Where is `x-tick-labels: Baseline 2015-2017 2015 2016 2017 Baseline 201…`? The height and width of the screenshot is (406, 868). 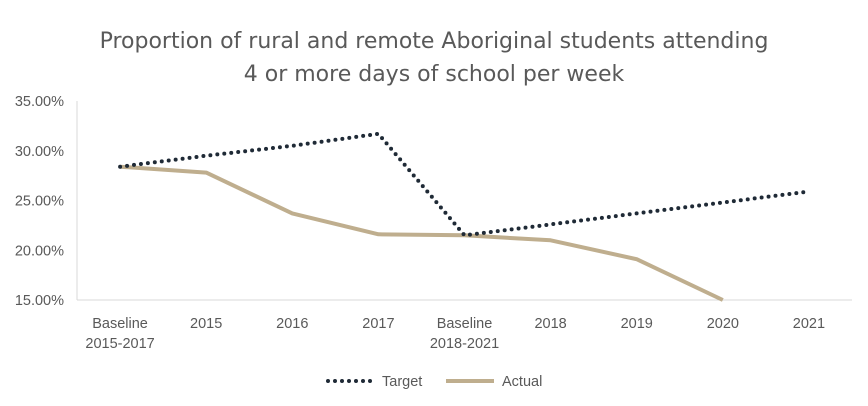
x-tick-labels: Baseline 2015-2017 2015 2016 2017 Baseline 201… is located at coordinates (455, 334).